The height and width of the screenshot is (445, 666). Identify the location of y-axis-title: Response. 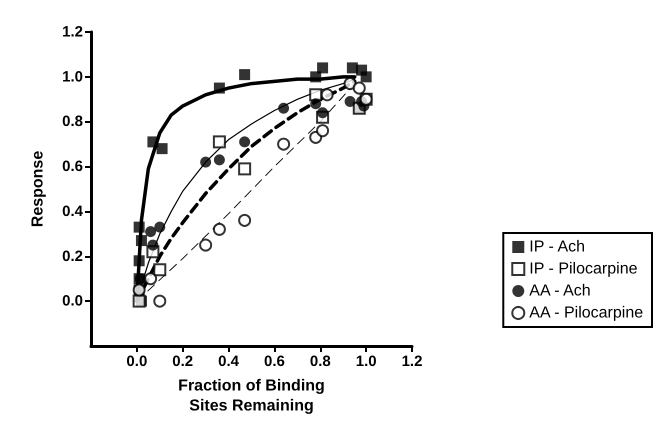
(38, 189).